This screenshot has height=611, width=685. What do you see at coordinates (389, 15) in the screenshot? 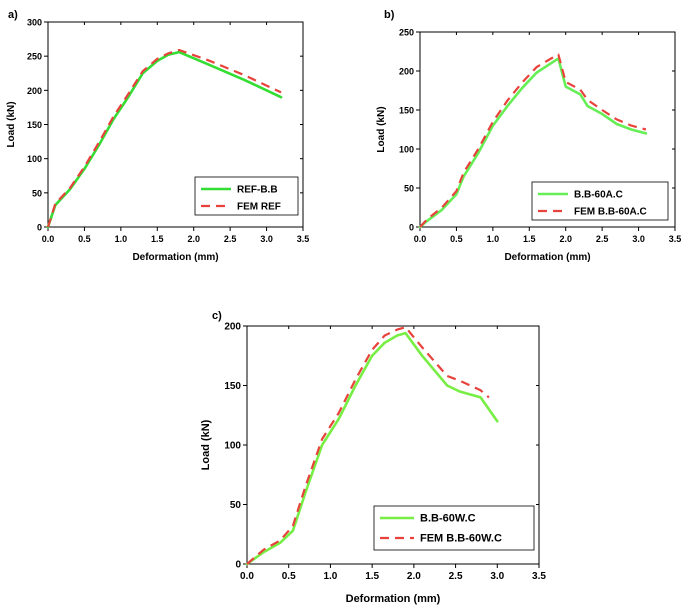
I see `panel-label: b)` at bounding box center [389, 15].